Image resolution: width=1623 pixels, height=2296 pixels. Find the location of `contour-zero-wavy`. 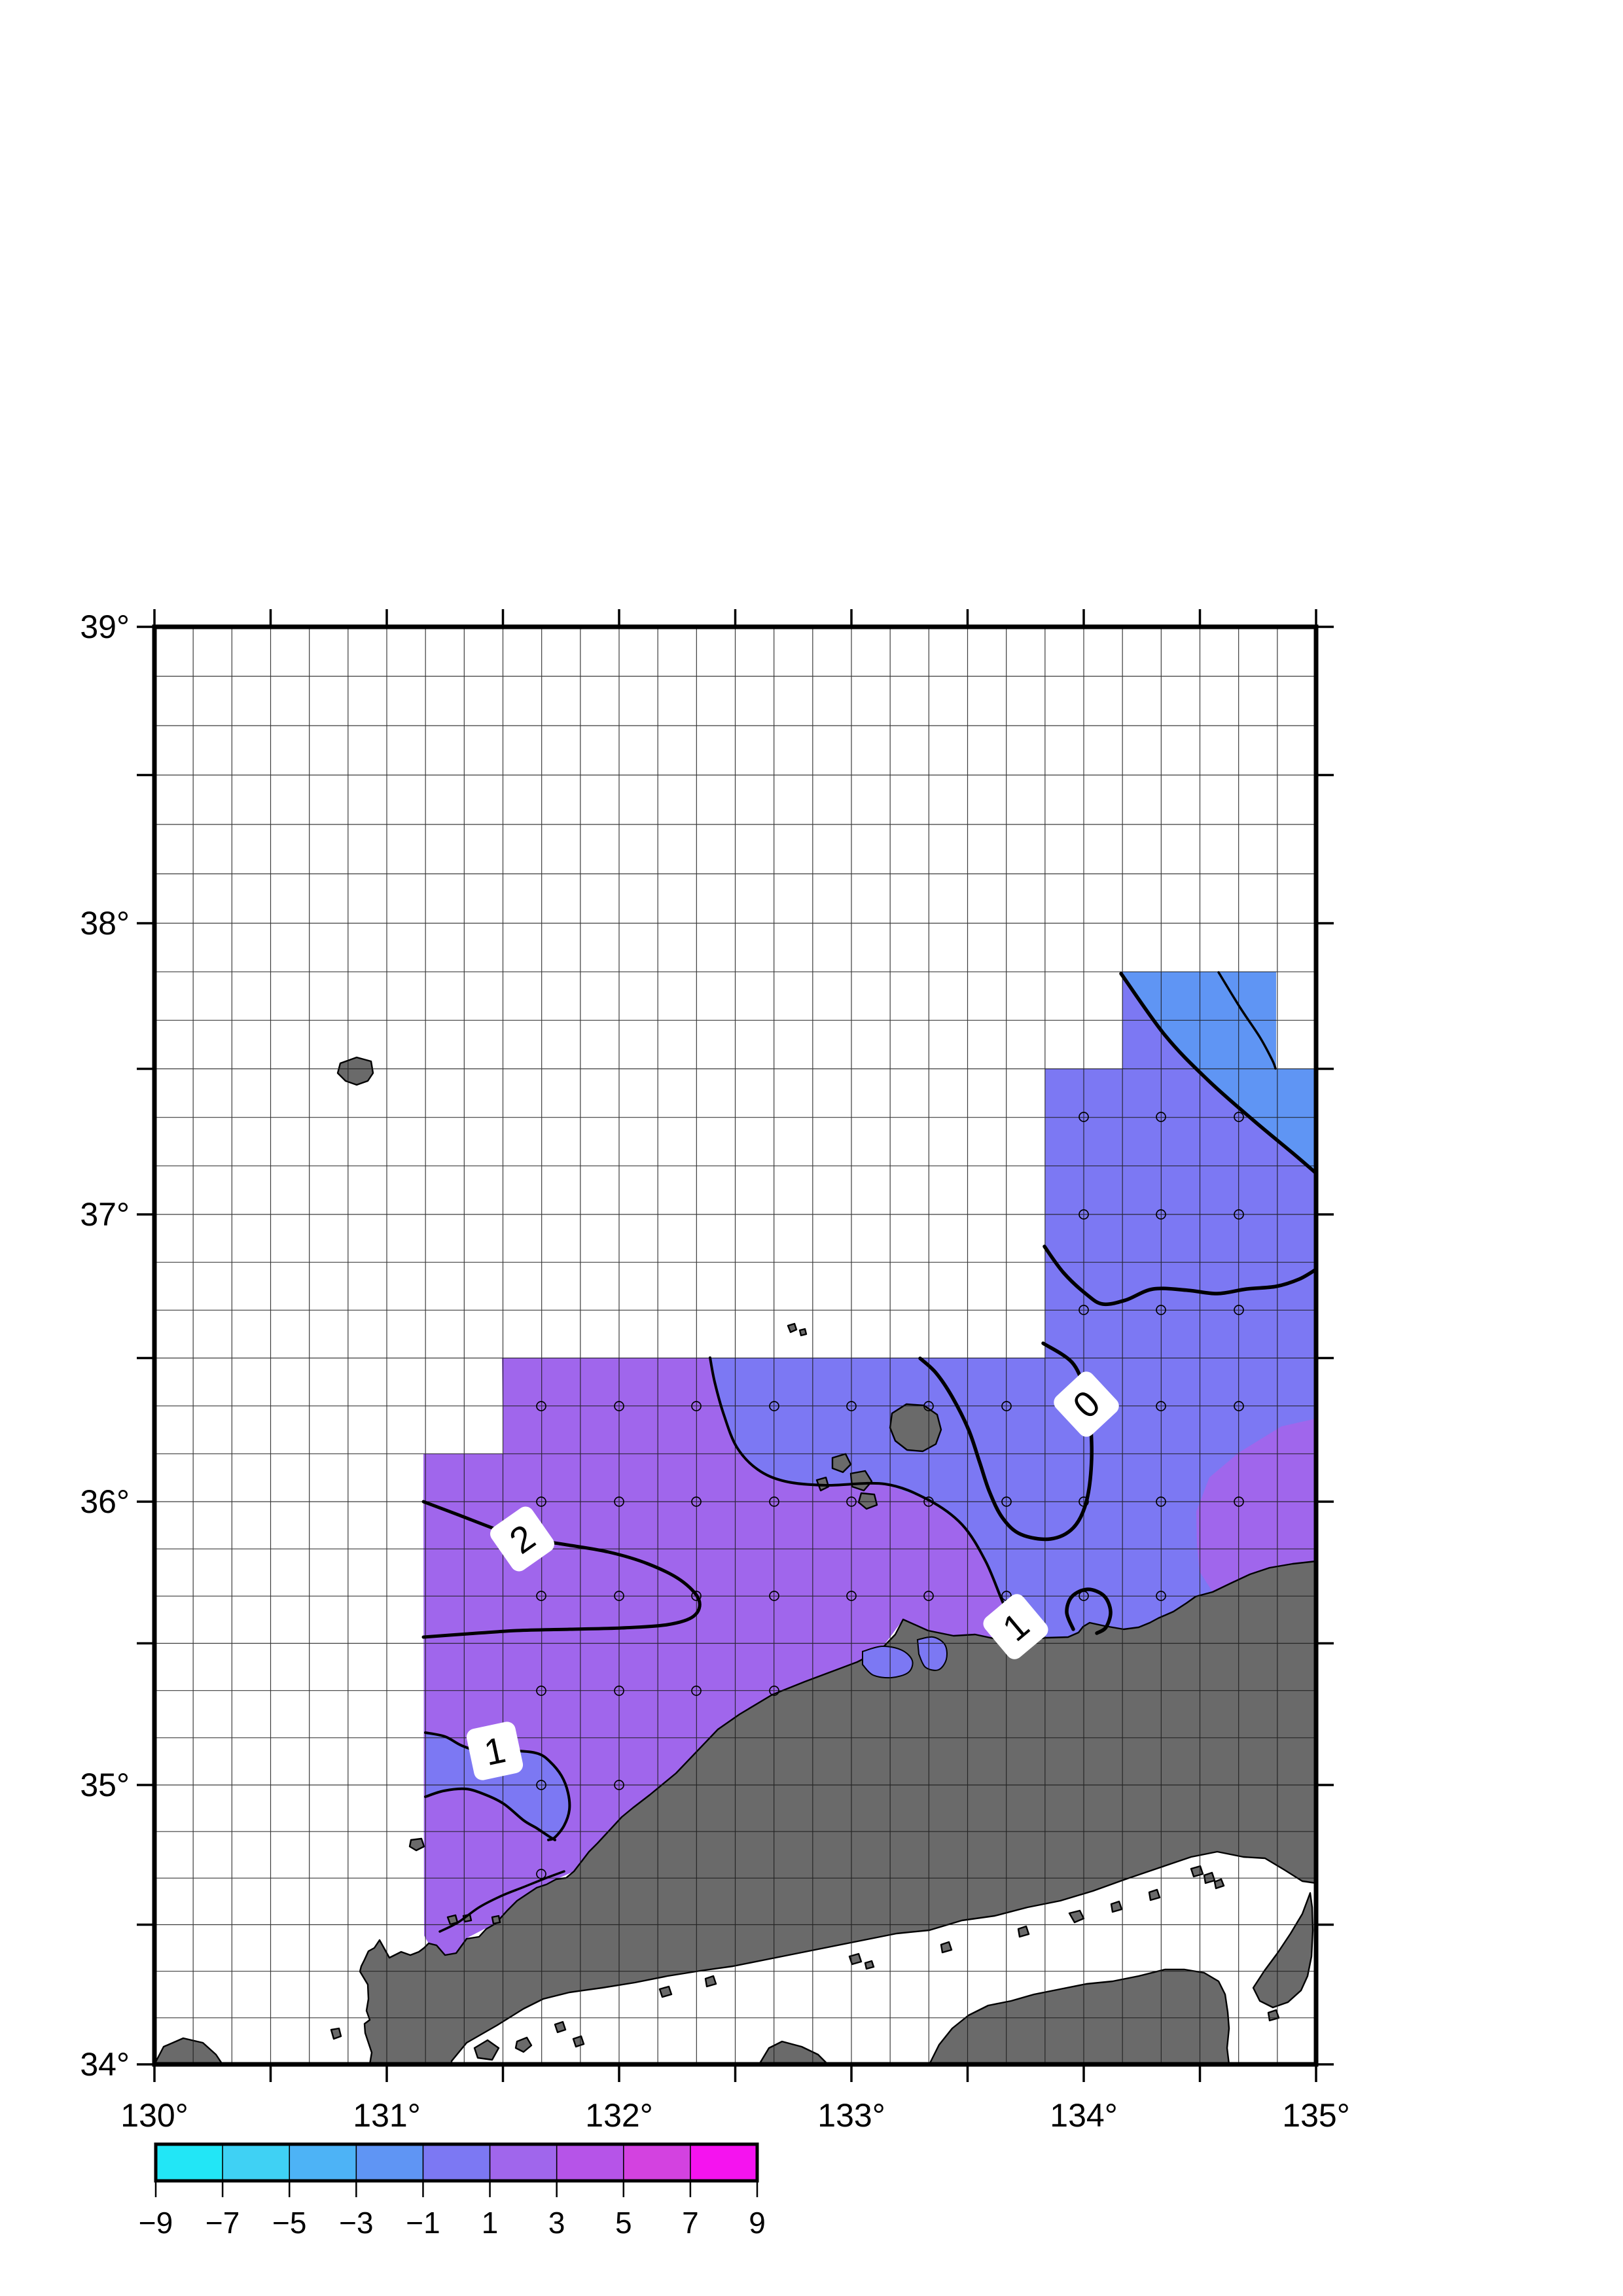

contour-zero-wavy is located at coordinates (1180, 1276).